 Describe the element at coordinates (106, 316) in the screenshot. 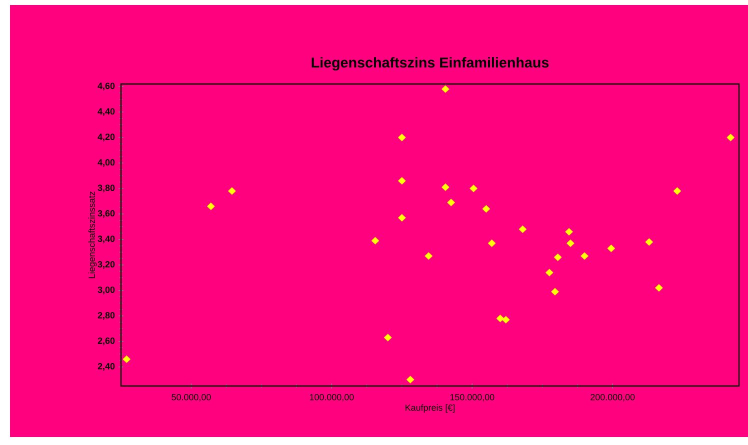

I see `y-tick-label: 2,80` at that location.